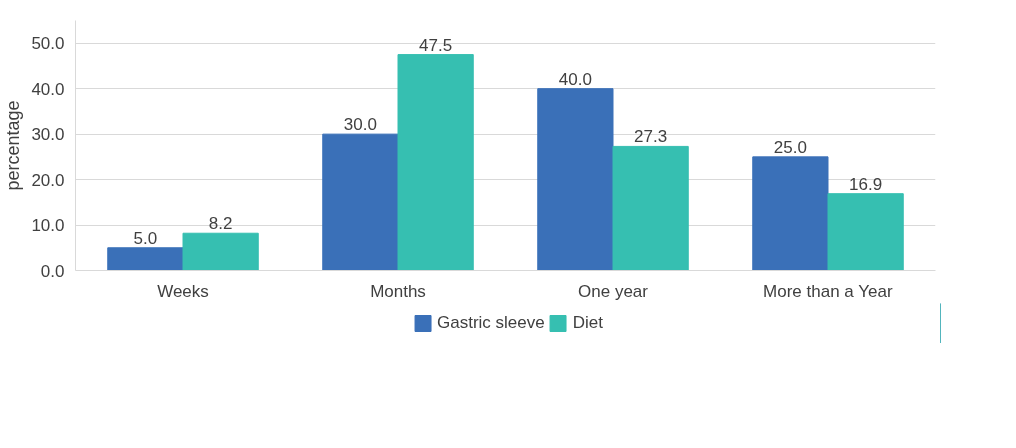 The height and width of the screenshot is (448, 1016). What do you see at coordinates (220, 224) in the screenshot?
I see `data-label: 8.2` at bounding box center [220, 224].